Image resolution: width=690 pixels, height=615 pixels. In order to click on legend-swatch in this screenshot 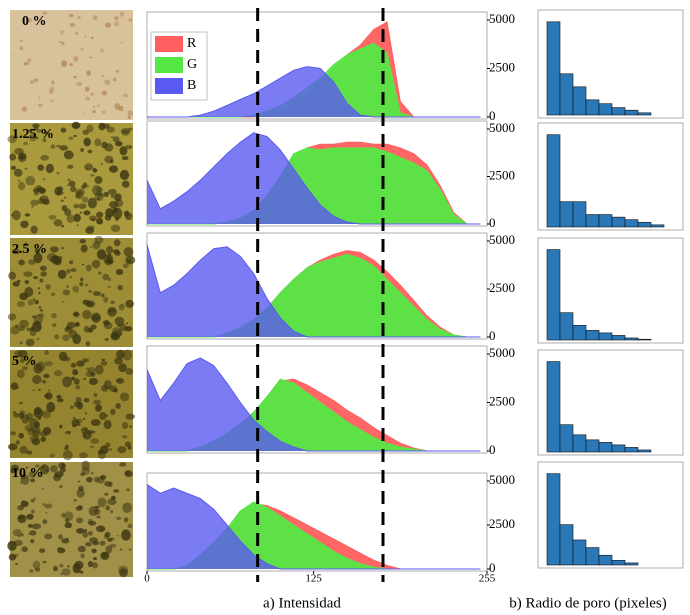, I will do `click(169, 44)`.